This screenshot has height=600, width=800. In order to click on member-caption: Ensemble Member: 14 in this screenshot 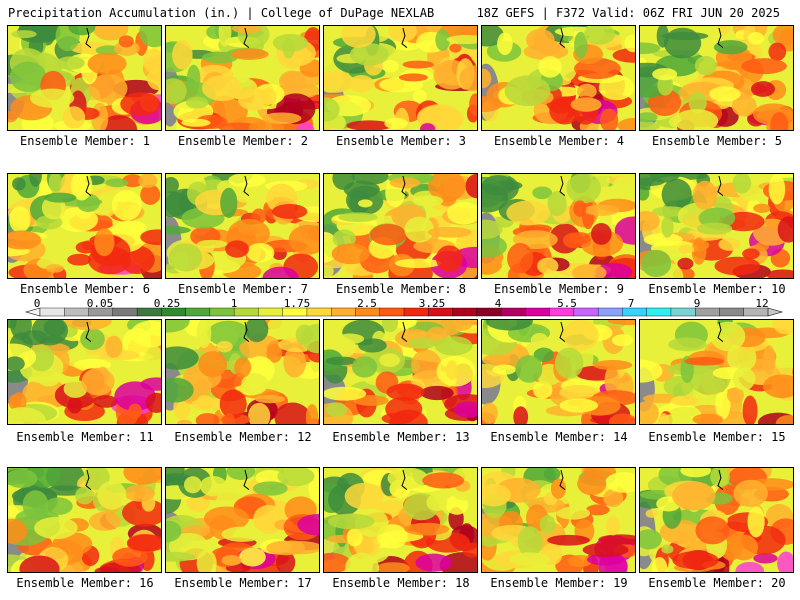, I will do `click(559, 437)`.